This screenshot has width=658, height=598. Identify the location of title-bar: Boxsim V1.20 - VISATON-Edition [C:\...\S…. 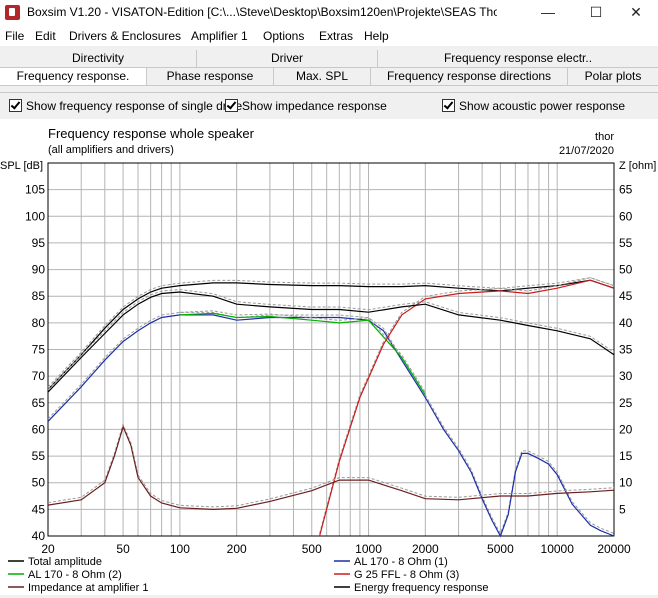
(329, 13).